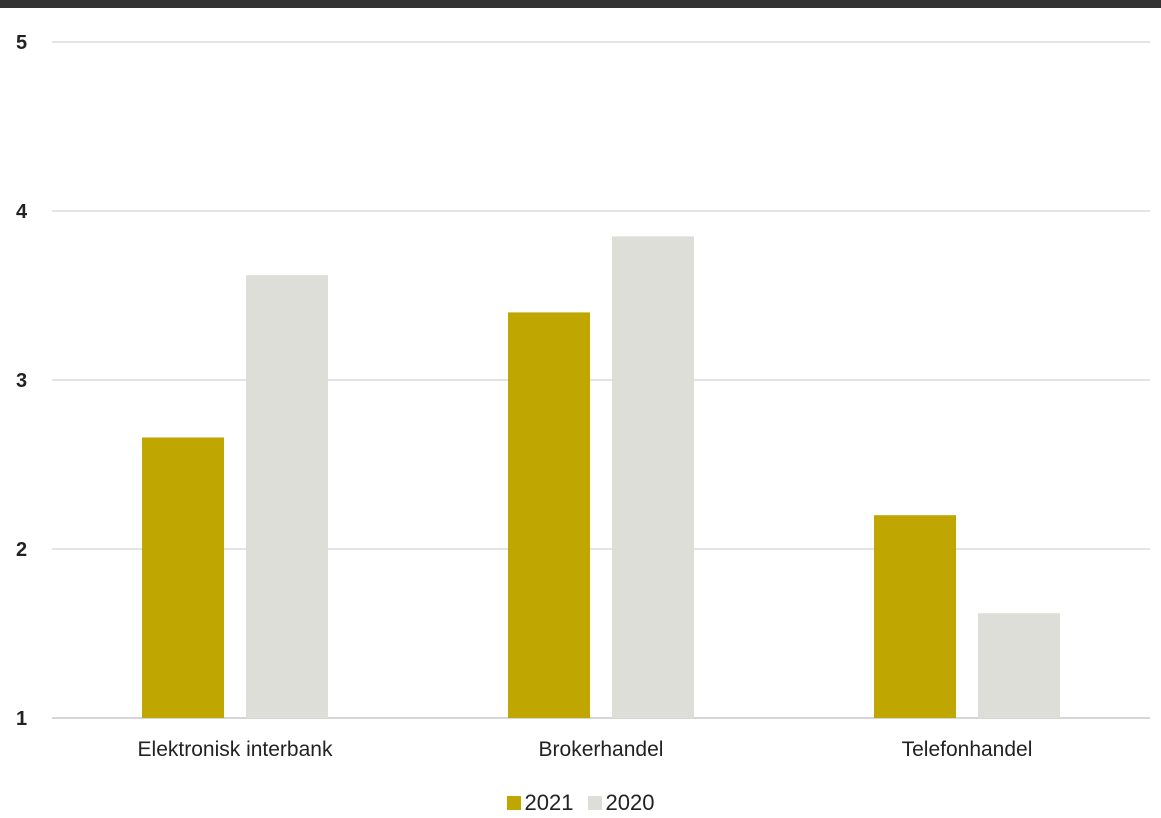 This screenshot has width=1161, height=818. Describe the element at coordinates (594, 803) in the screenshot. I see `legend-swatch-2020` at that location.